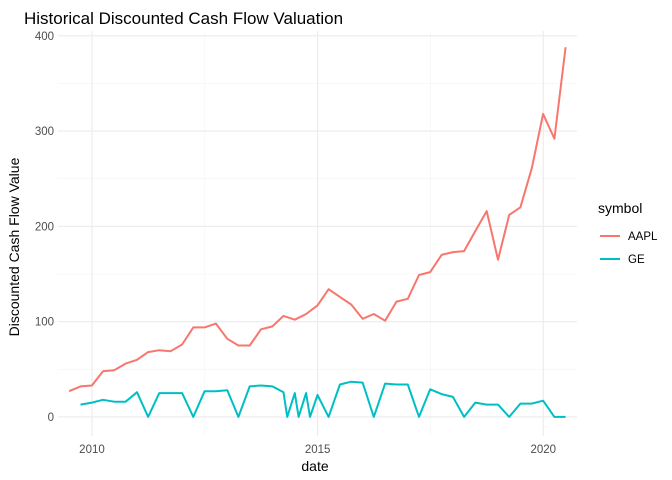 The height and width of the screenshot is (480, 672). I want to click on x-tick-label: 2015, so click(318, 450).